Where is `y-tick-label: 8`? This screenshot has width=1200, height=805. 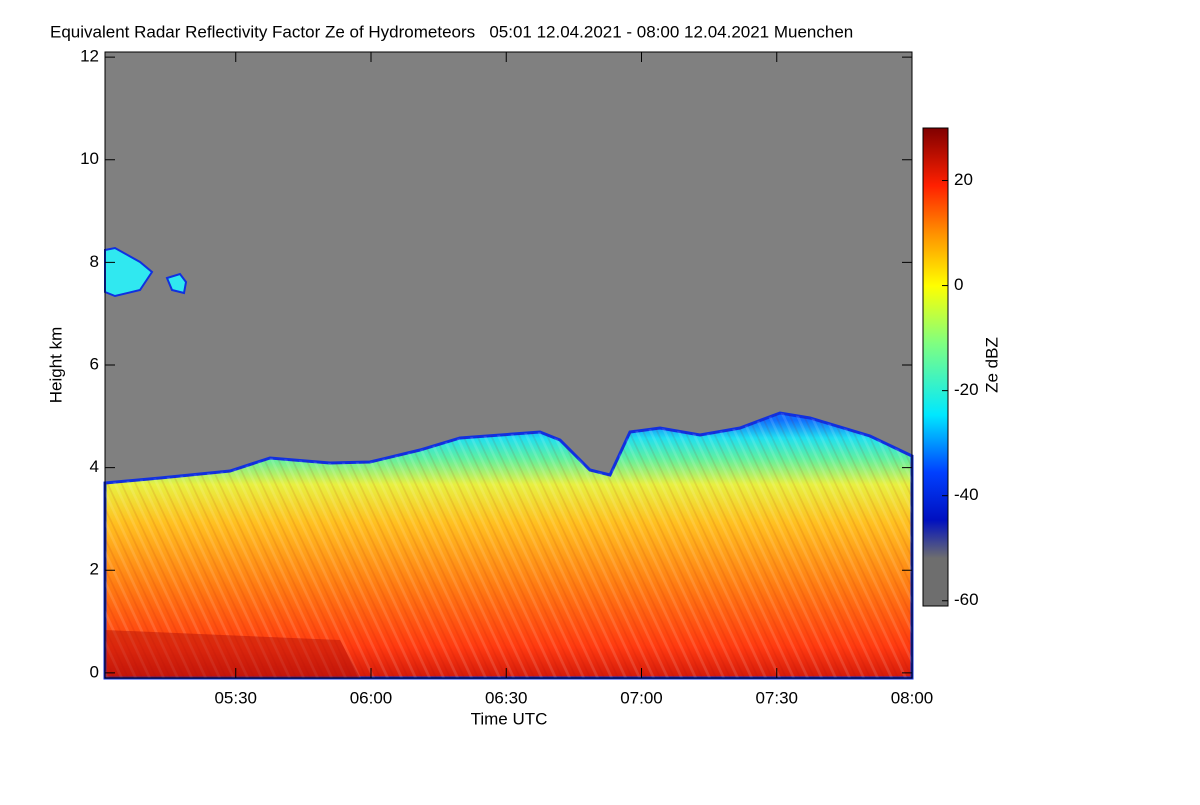
y-tick-label: 8 is located at coordinates (94, 261).